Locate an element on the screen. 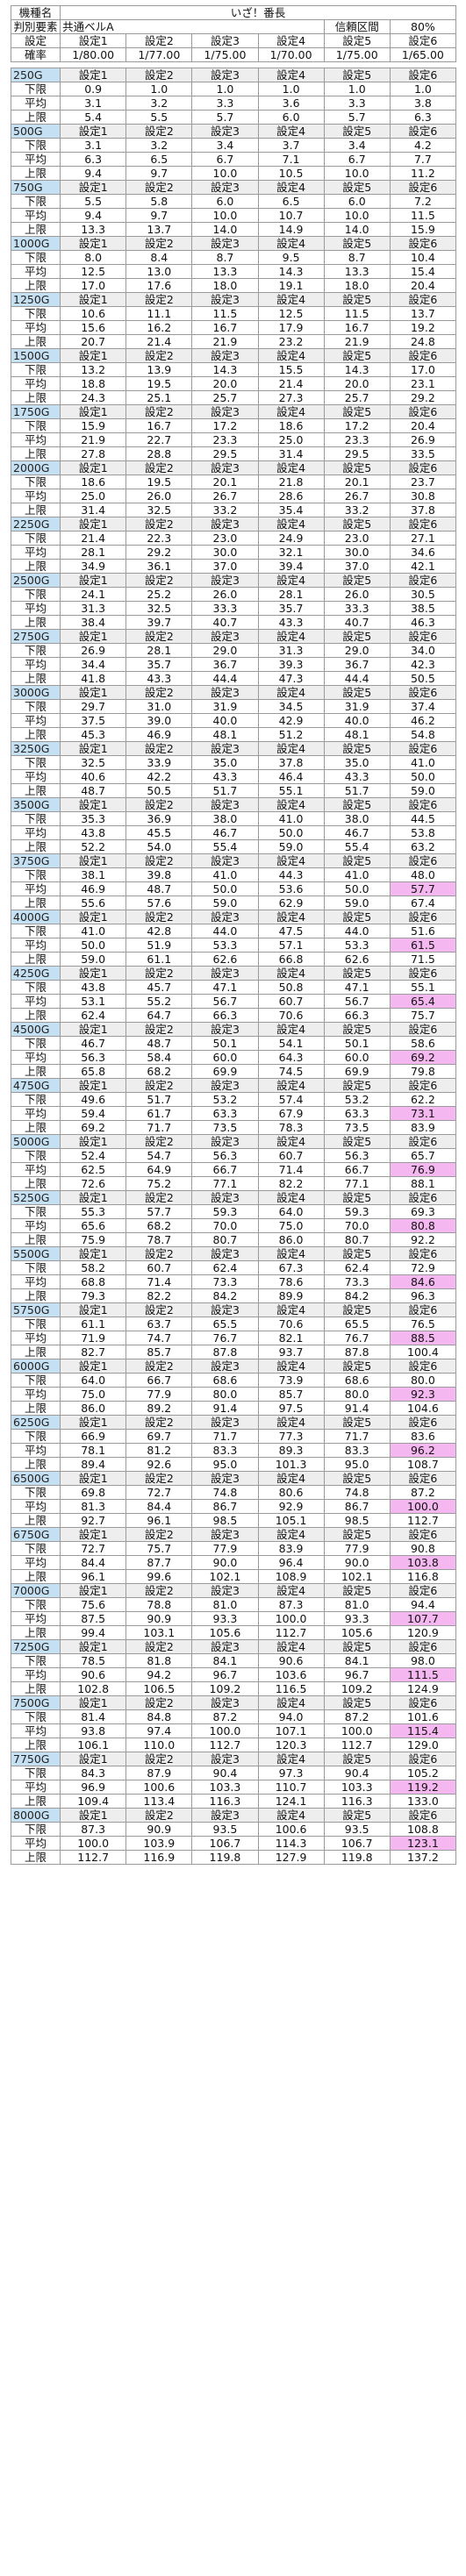 This screenshot has width=466, height=2576. game-count-label: 2250G is located at coordinates (35, 525).